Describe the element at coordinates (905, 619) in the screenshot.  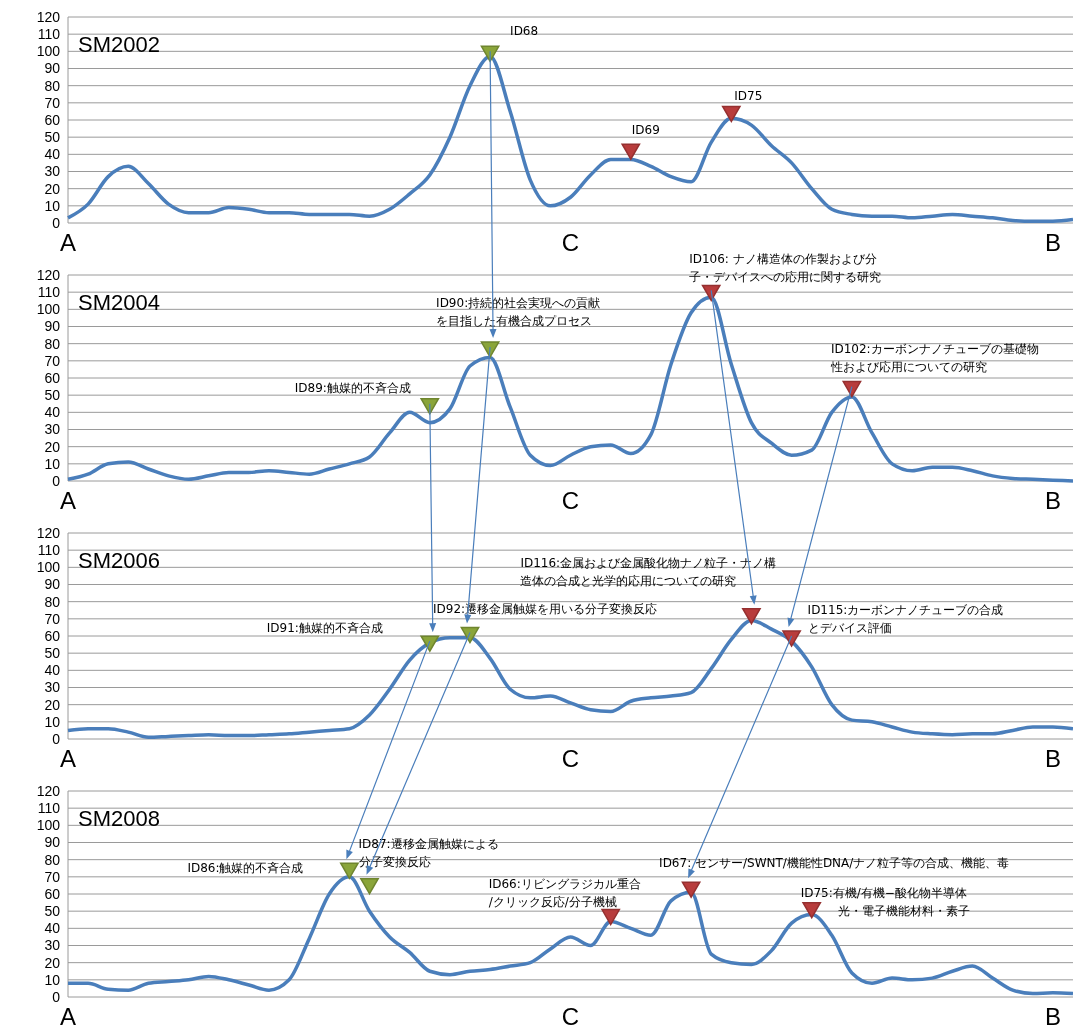
I see `annotation: ID115:カーボンナノチューブの合成とデバイス評価` at that location.